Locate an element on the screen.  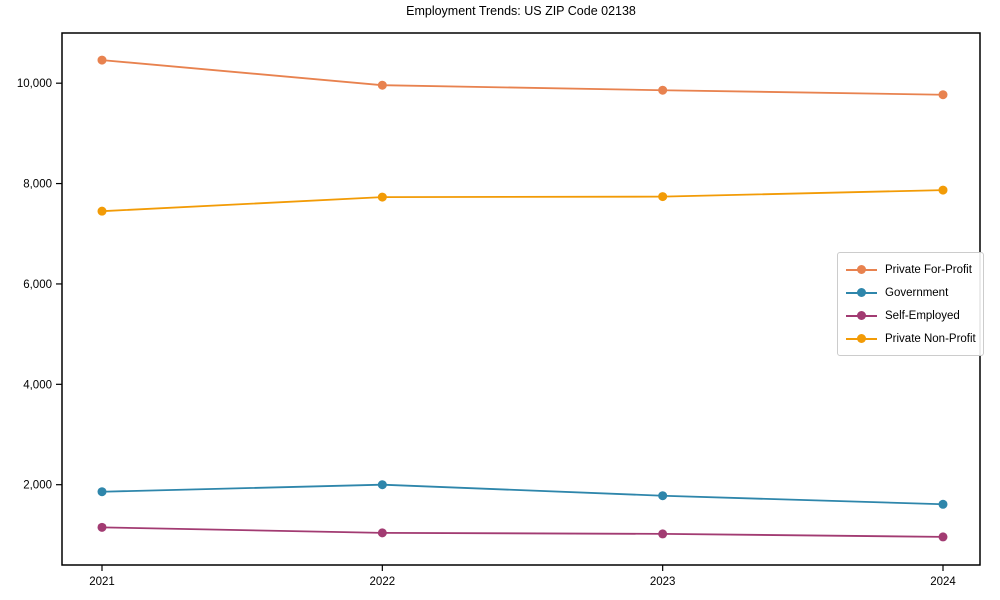
legend-item: Self-Employed is located at coordinates (910, 315).